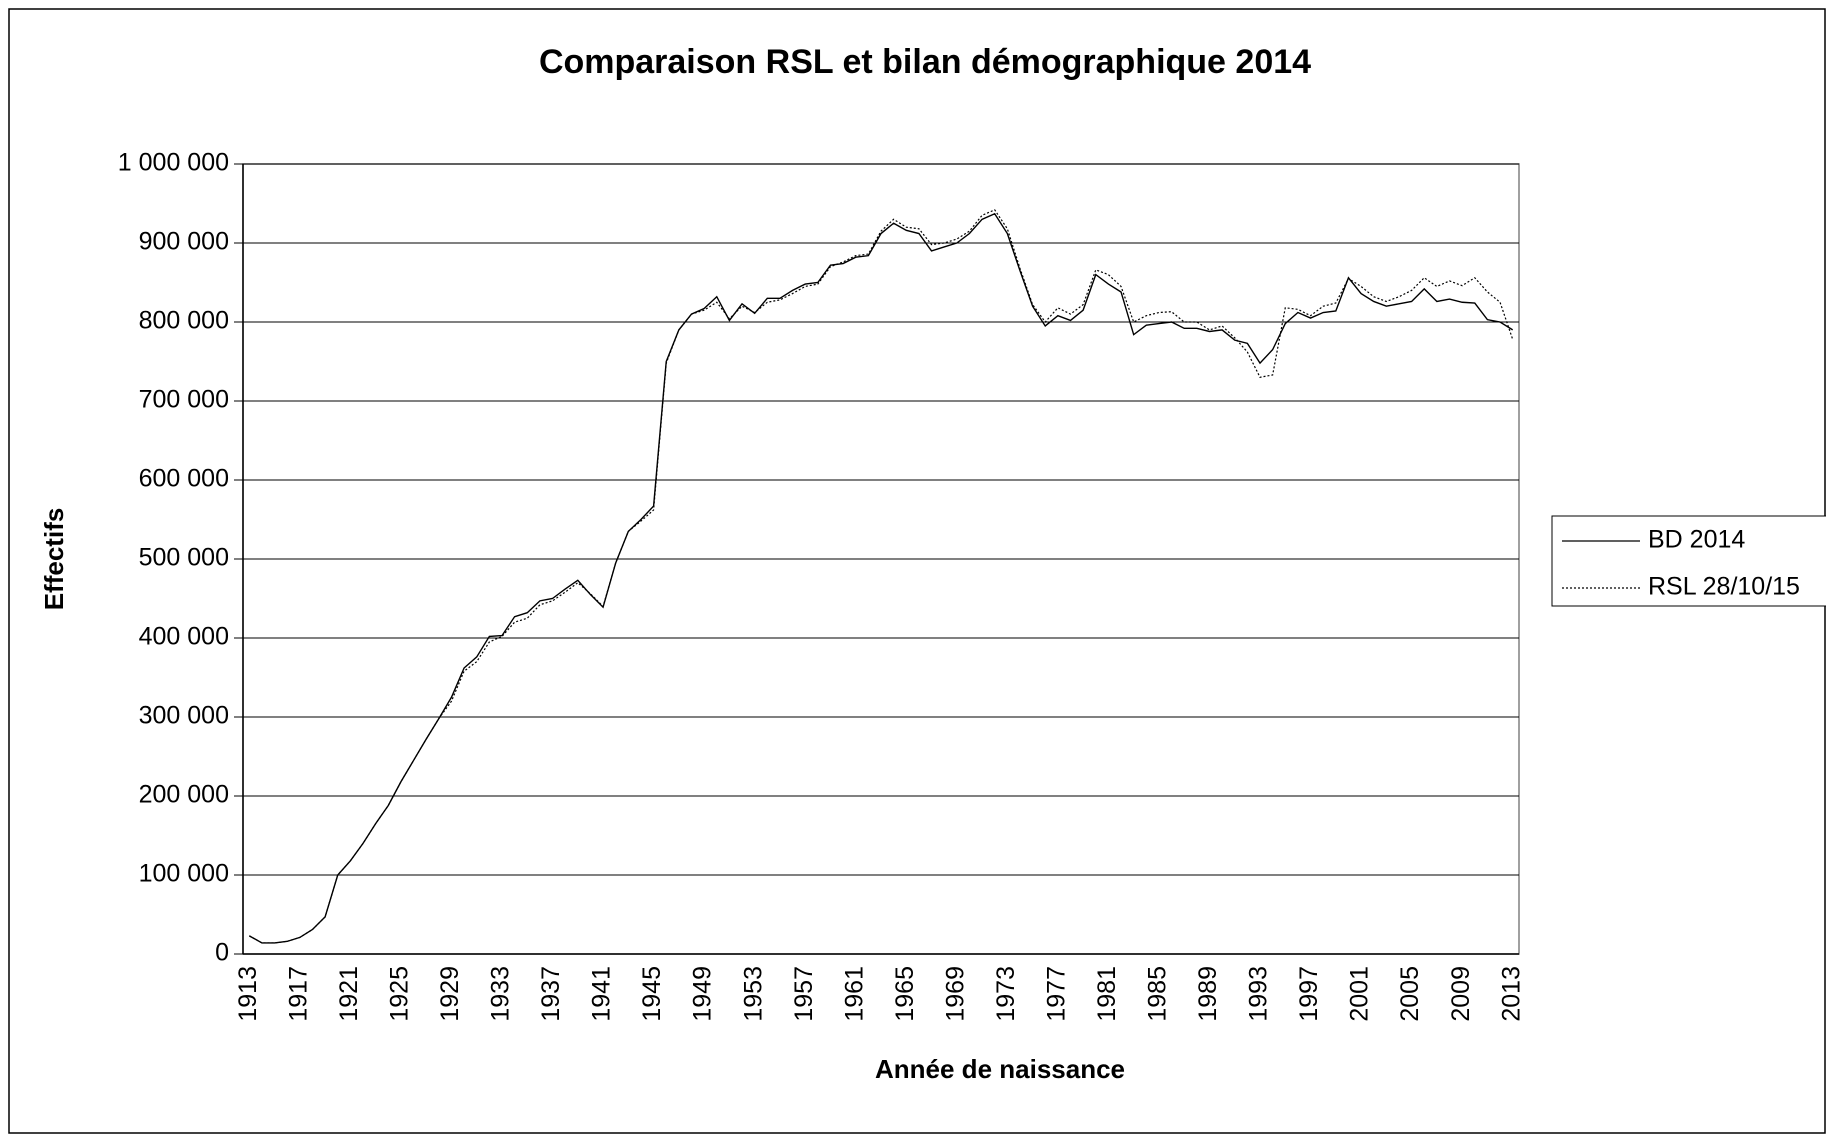 Image resolution: width=1826 pixels, height=1134 pixels. What do you see at coordinates (1208, 994) in the screenshot?
I see `x-tick-label: 1989` at bounding box center [1208, 994].